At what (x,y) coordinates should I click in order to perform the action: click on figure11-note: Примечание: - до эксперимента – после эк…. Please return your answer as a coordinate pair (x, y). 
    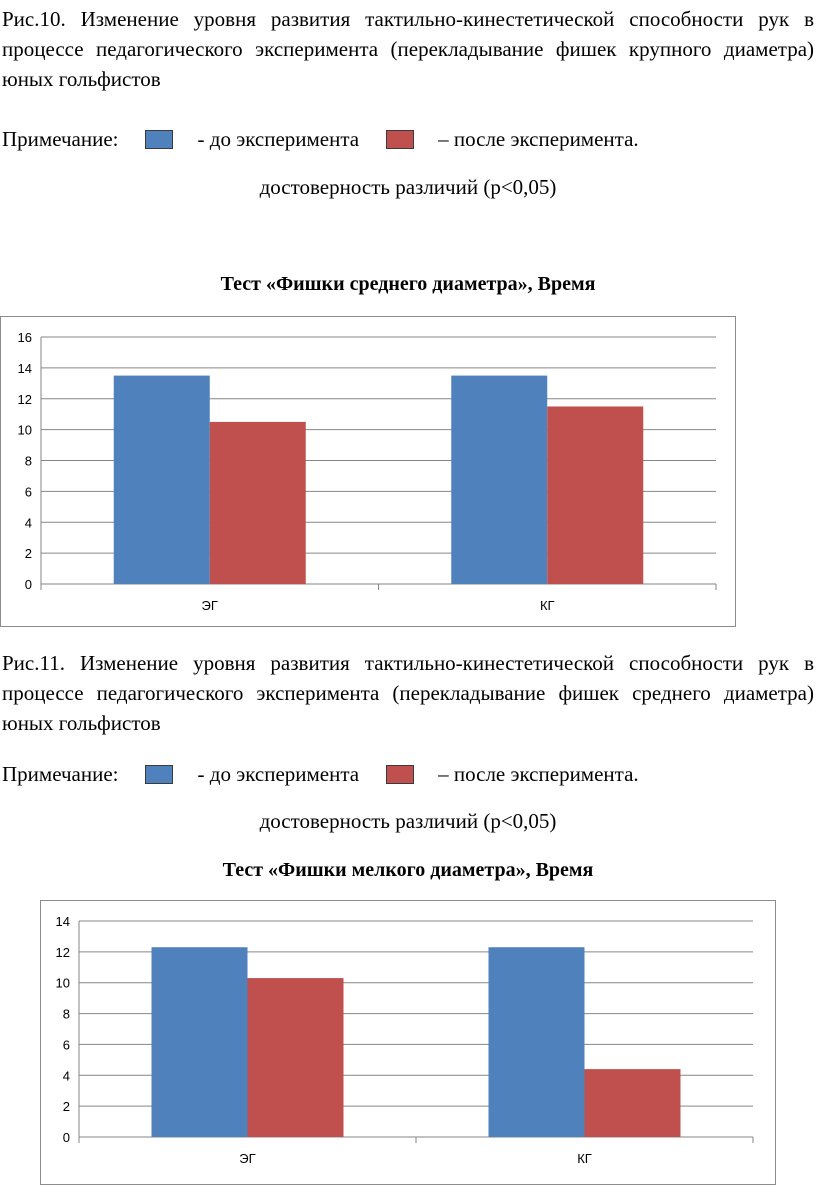
    Looking at the image, I should click on (320, 773).